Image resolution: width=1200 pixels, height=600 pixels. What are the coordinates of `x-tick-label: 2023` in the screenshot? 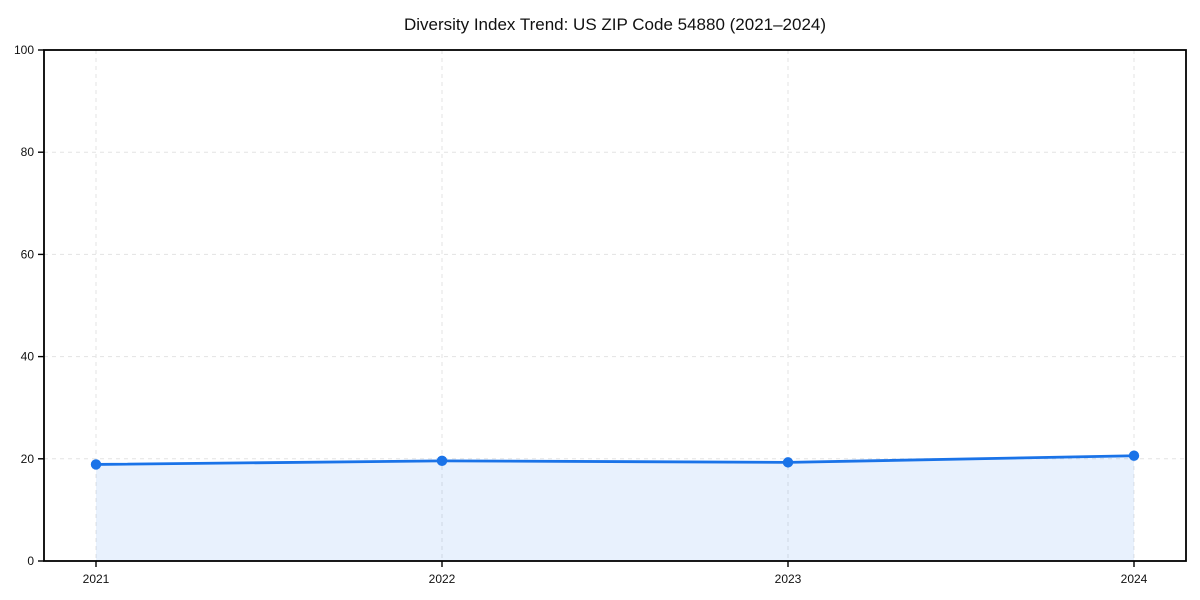 It's located at (788, 579).